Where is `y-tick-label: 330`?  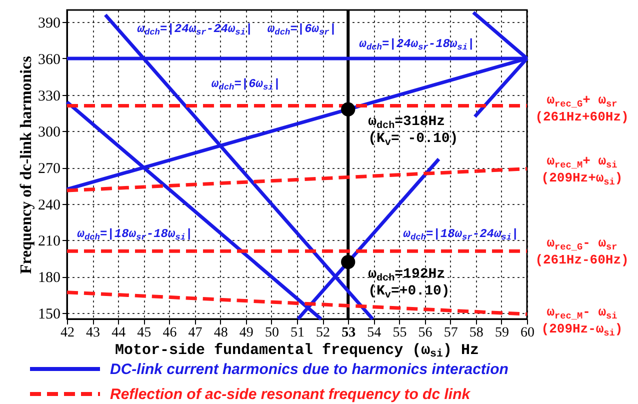 y-tick-label: 330 is located at coordinates (49, 96).